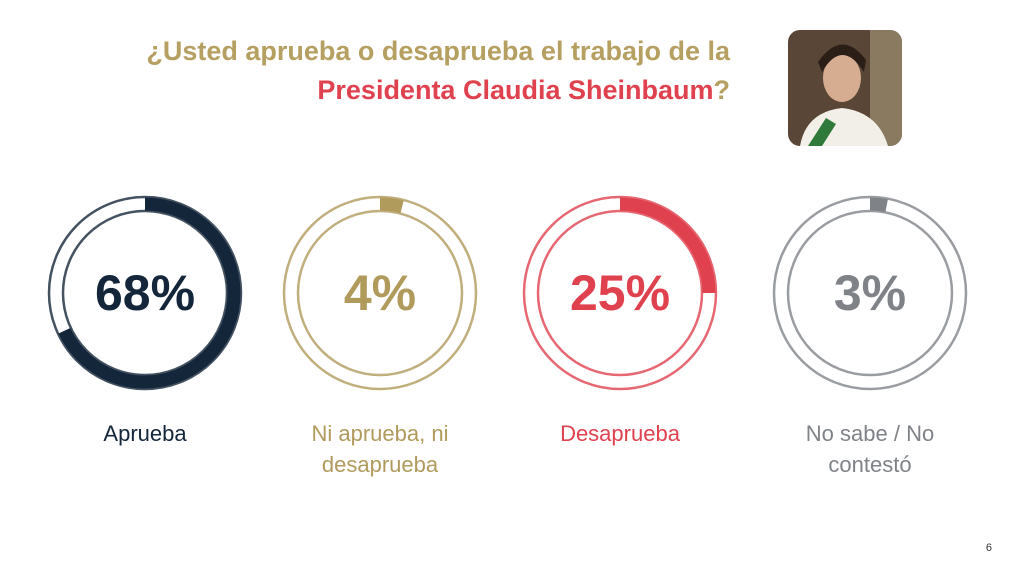  I want to click on value-label: 25%, so click(620, 293).